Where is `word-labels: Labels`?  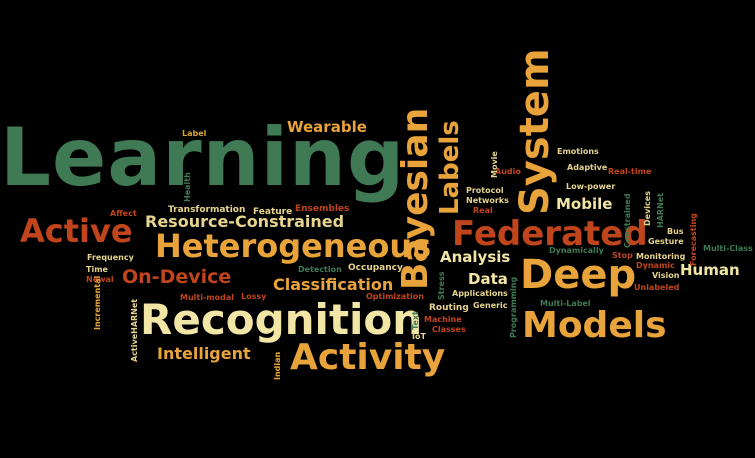 word-labels: Labels is located at coordinates (450, 167).